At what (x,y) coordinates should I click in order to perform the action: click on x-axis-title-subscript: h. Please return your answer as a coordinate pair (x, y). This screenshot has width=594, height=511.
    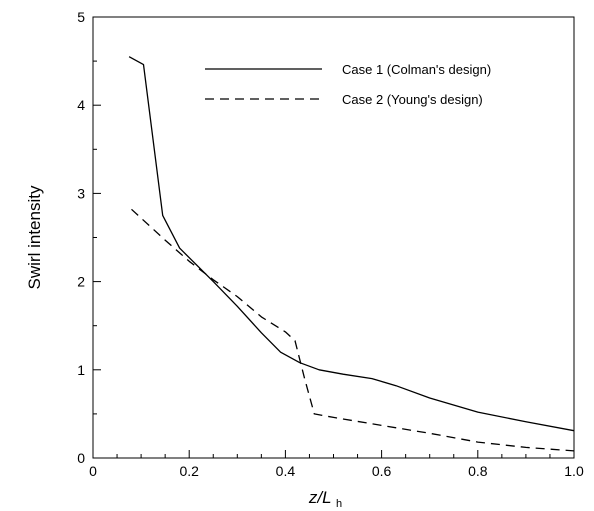
    Looking at the image, I should click on (339, 504).